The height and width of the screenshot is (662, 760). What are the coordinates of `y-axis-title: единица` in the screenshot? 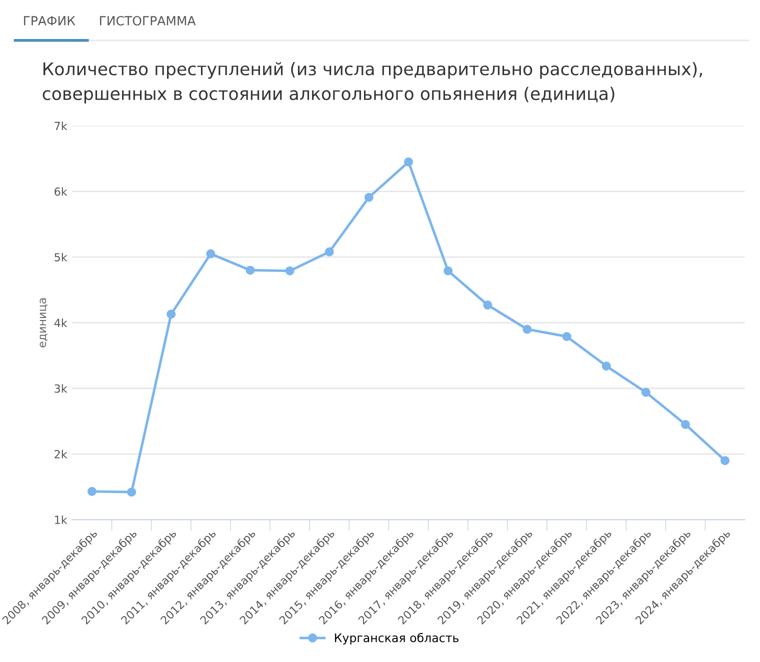 It's located at (44, 323).